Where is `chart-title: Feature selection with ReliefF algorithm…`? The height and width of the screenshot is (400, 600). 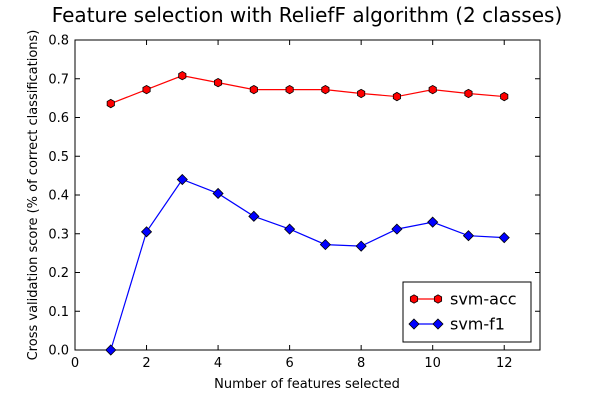
chart-title: Feature selection with ReliefF algorithm… is located at coordinates (307, 15).